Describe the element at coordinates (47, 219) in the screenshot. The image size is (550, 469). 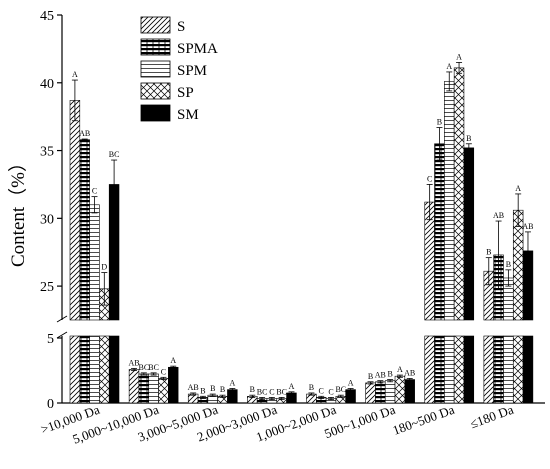
I see `y-tick-label: 30` at that location.